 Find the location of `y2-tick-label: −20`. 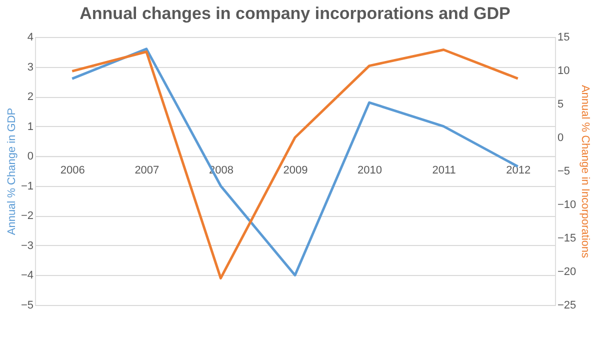

y2-tick-label: −20 is located at coordinates (567, 272).